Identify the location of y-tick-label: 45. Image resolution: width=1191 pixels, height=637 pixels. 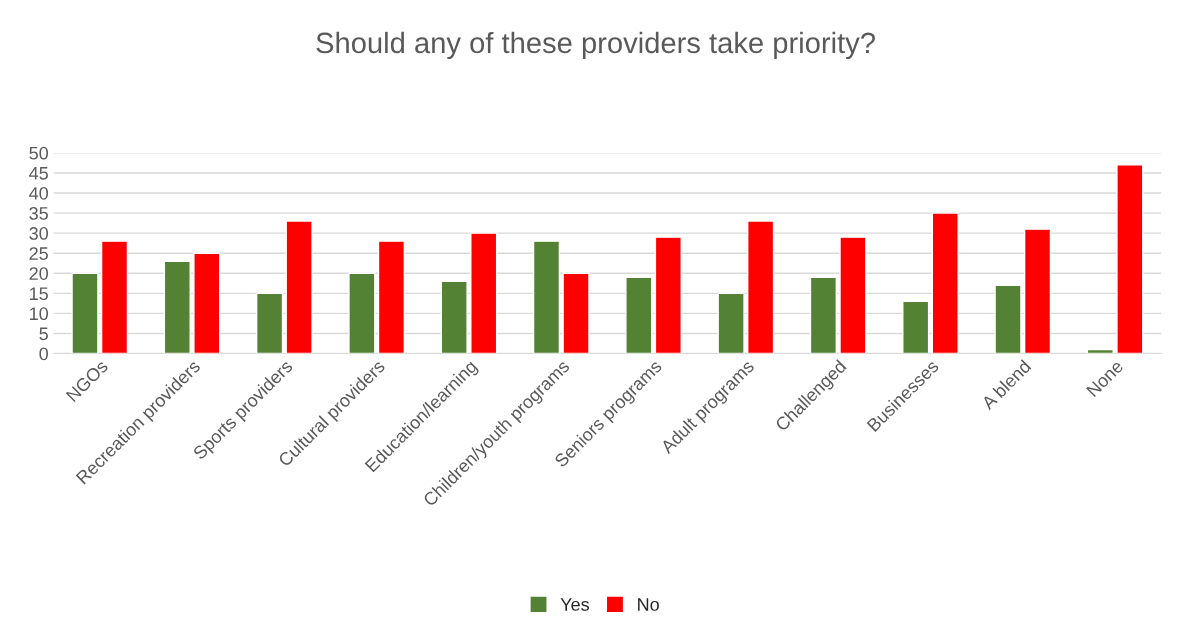
(38, 173).